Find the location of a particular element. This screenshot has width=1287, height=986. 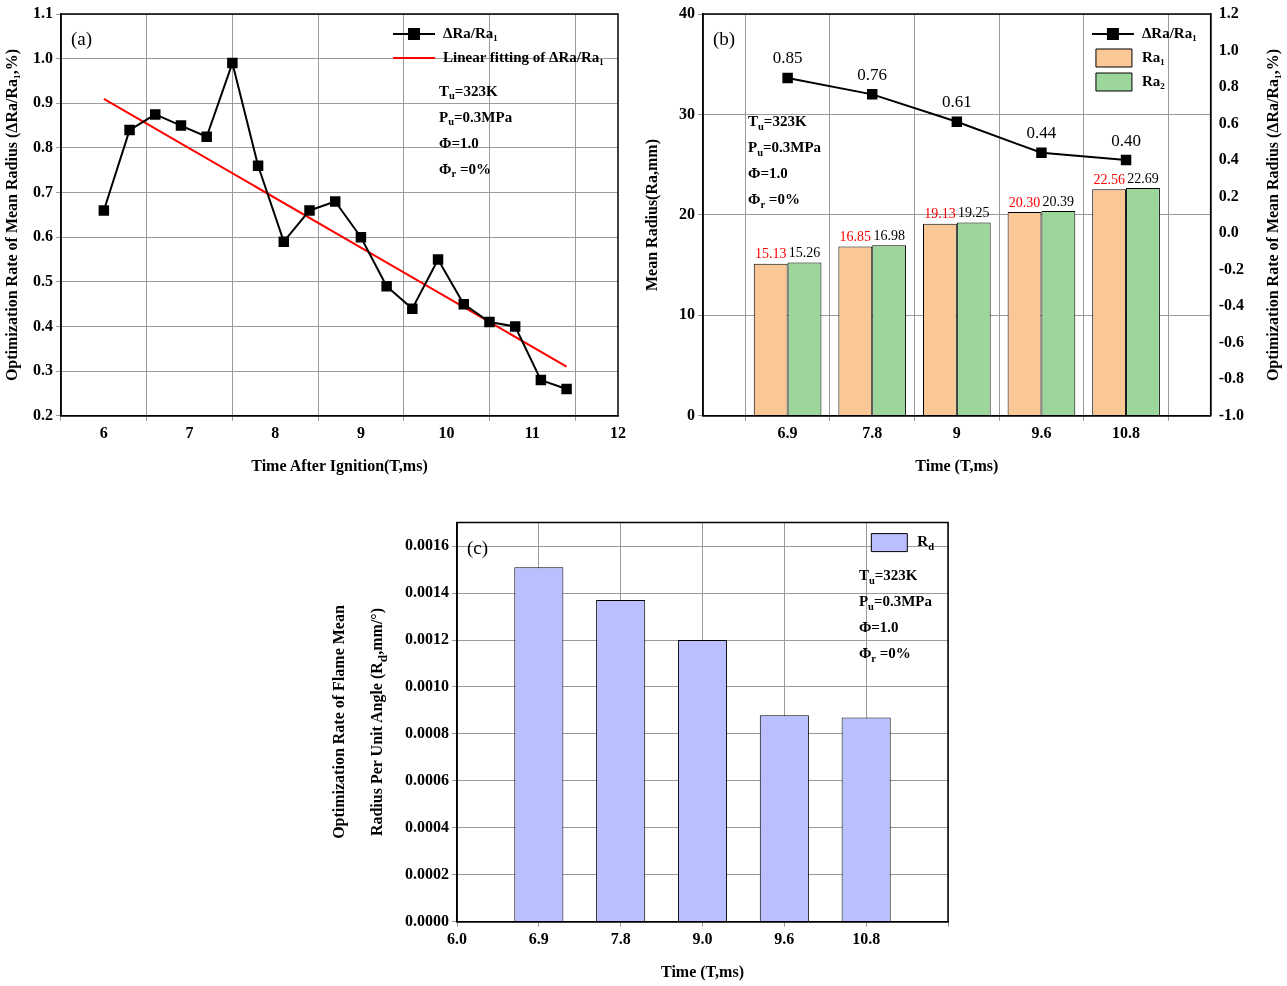

y2-tick-label: 0.6 is located at coordinates (1228, 122).